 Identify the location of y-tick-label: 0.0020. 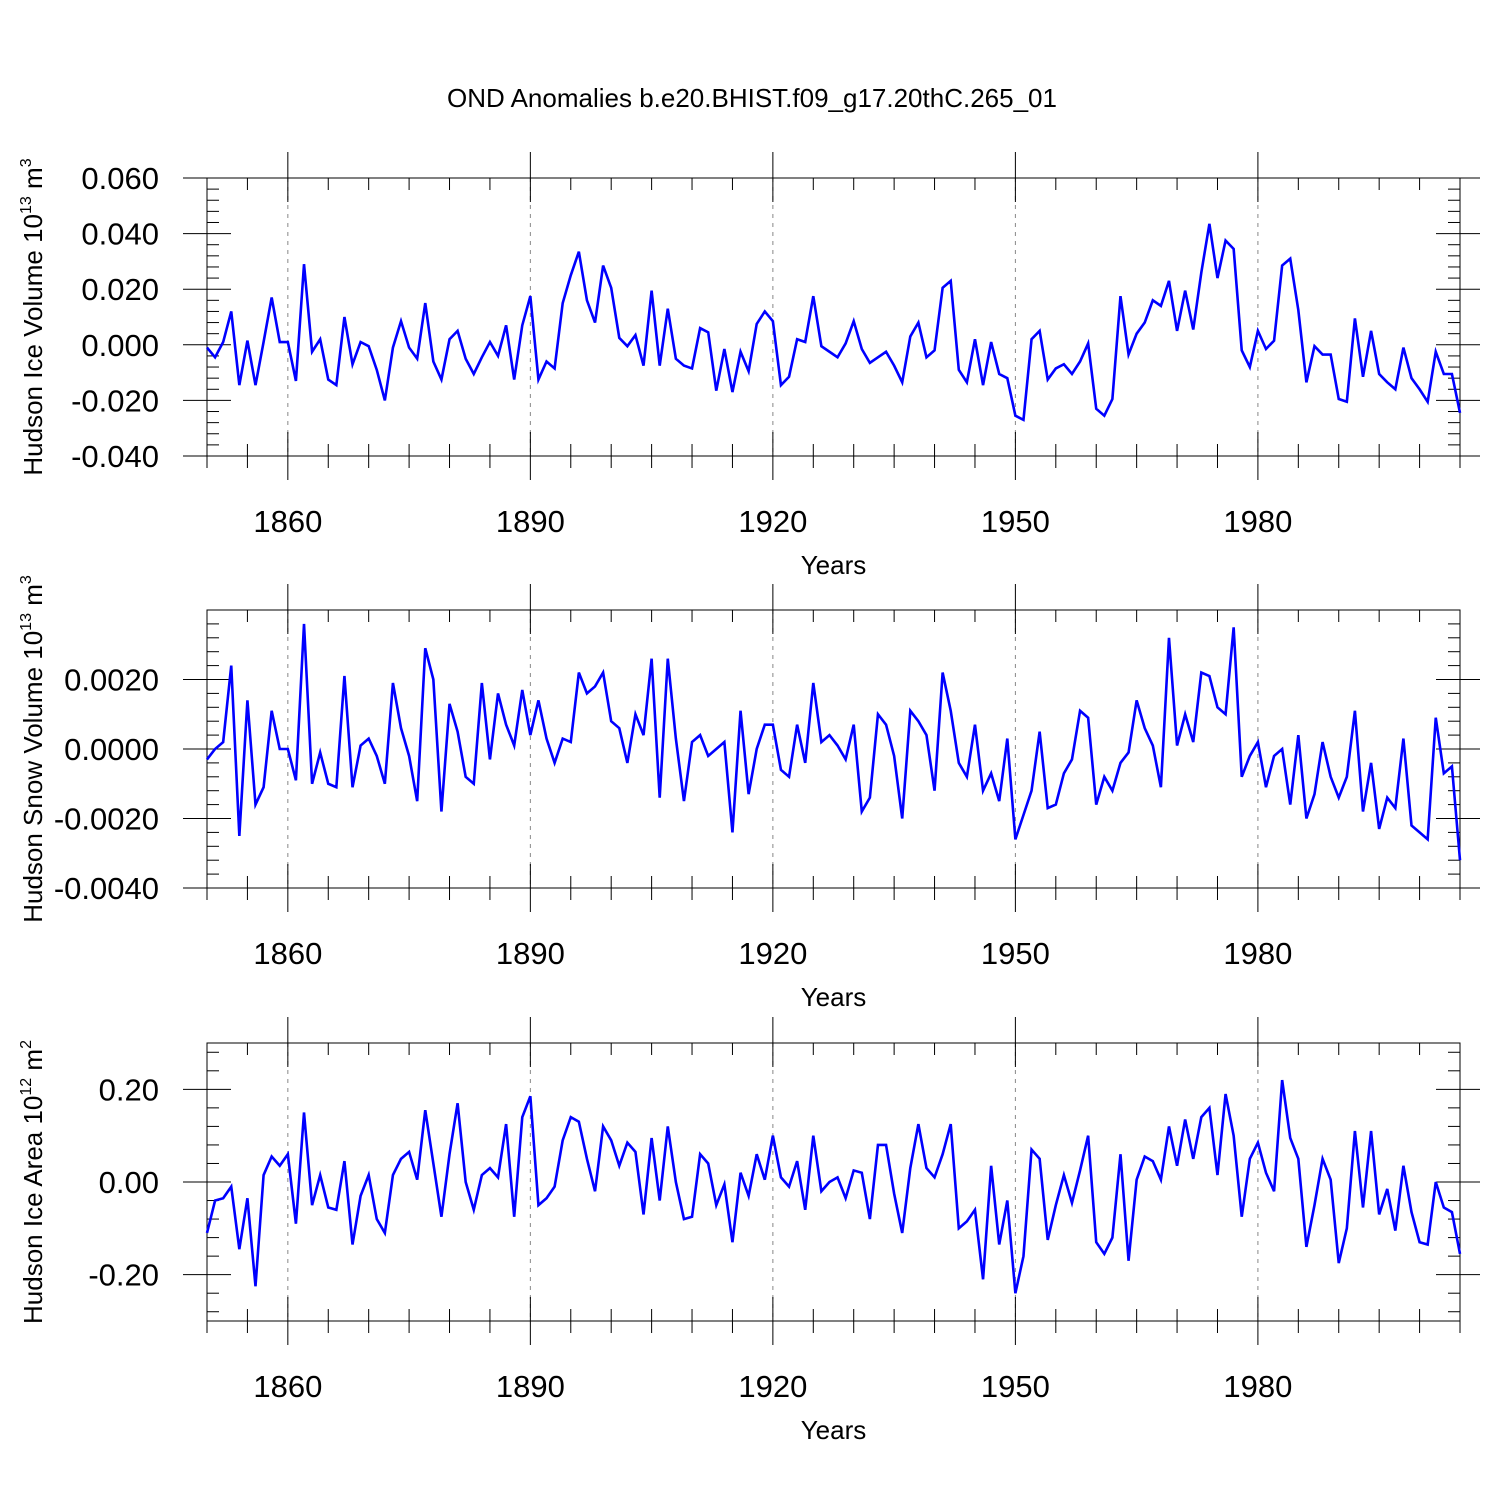
(111, 680).